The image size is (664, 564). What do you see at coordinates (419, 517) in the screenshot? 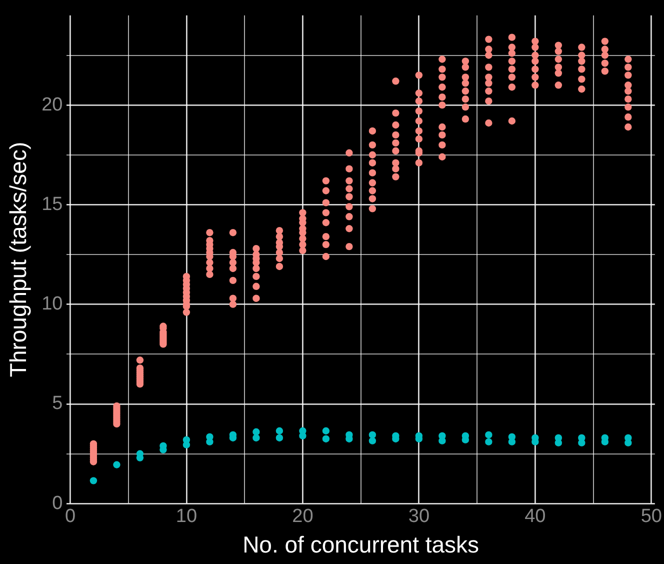
I see `x-tick-label: 30` at bounding box center [419, 517].